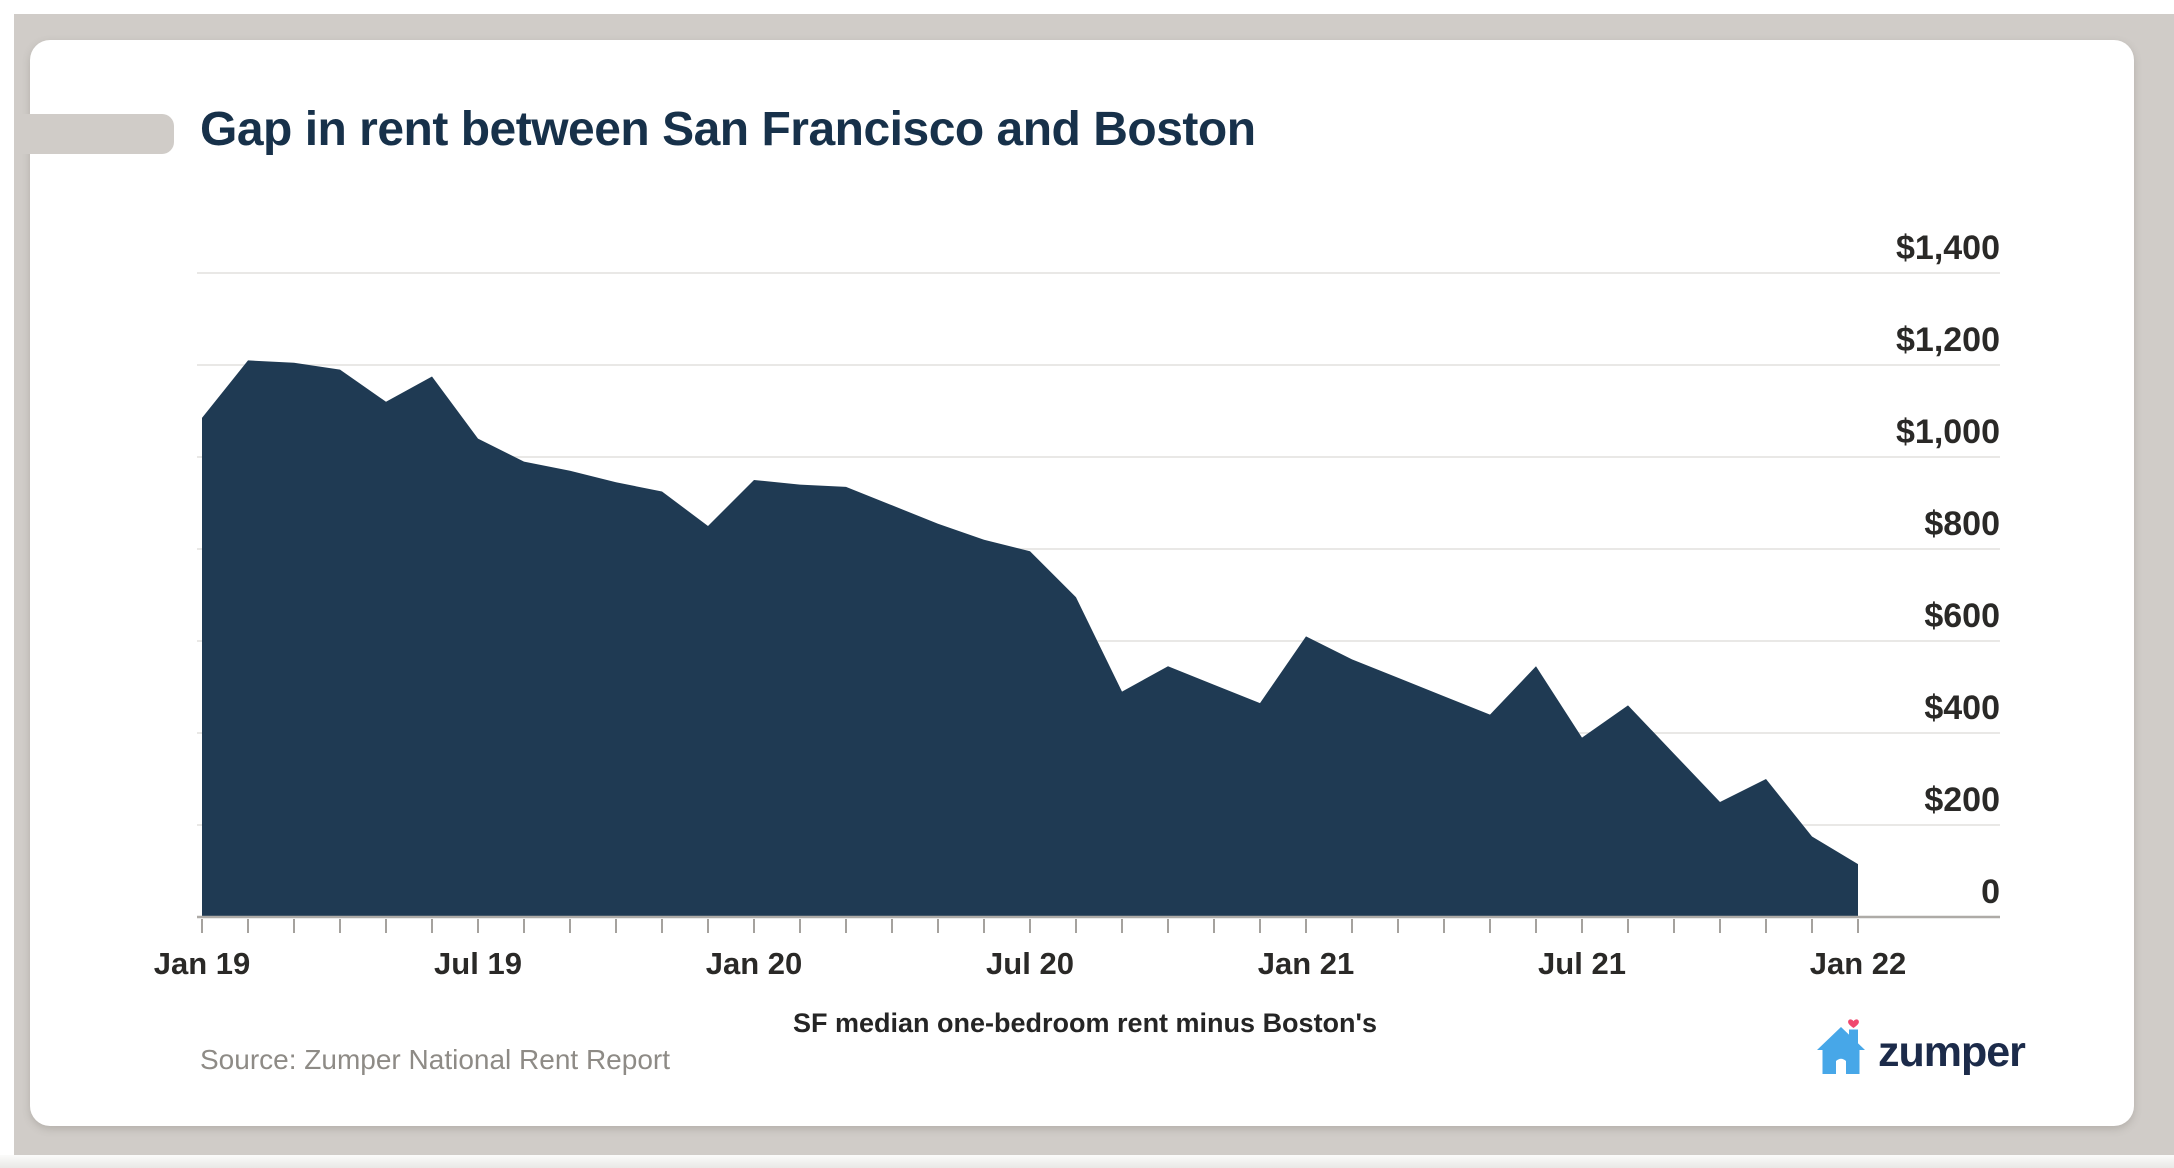  Describe the element at coordinates (1841, 1066) in the screenshot. I see `door-shape` at that location.